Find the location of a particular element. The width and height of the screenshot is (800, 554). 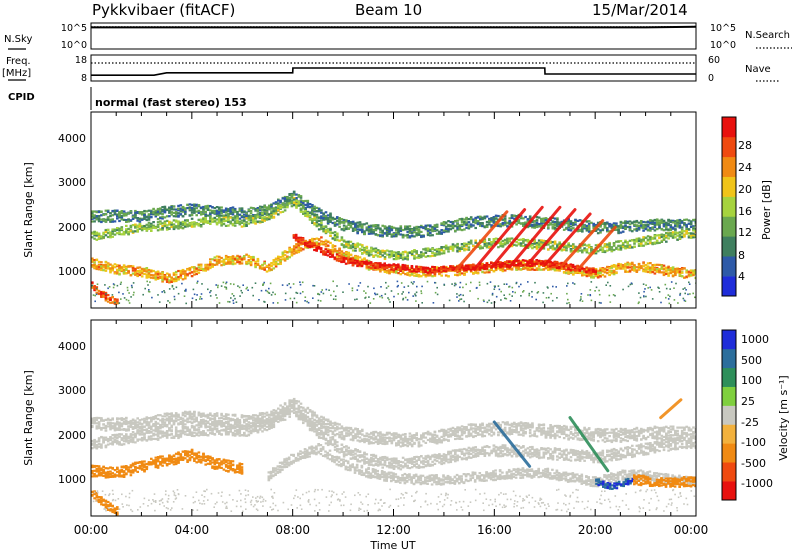

power-cell-1946 is located at coordinates (187, 224).